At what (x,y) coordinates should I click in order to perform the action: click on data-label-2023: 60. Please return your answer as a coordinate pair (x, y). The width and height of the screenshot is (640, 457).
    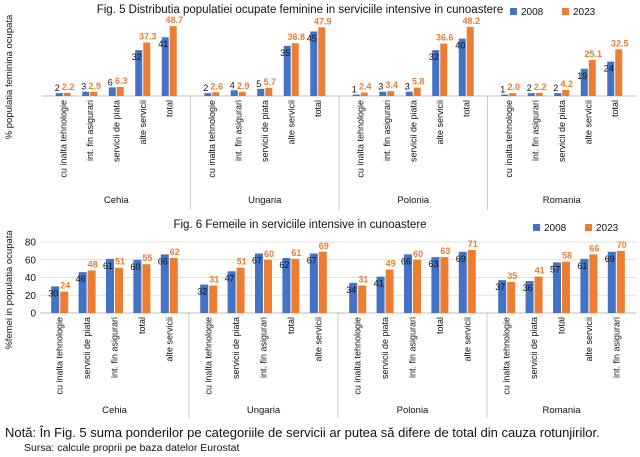
    Looking at the image, I should click on (418, 254).